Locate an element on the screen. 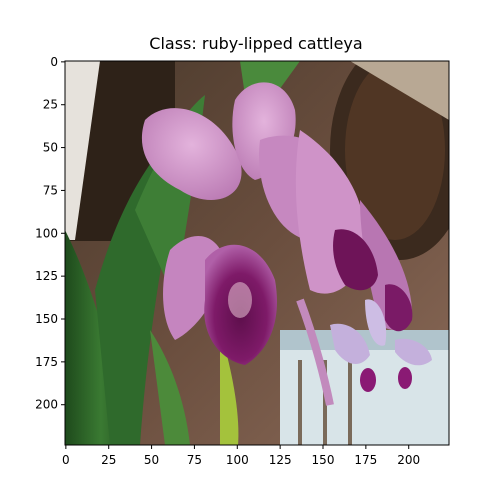 This screenshot has height=500, width=500. y-tick-label: 150 is located at coordinates (46, 319).